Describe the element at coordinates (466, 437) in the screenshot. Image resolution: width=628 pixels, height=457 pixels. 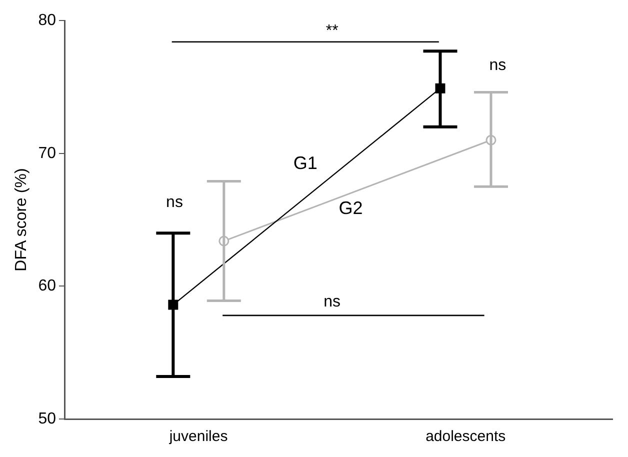
I see `x-tick-label: adolescents` at that location.